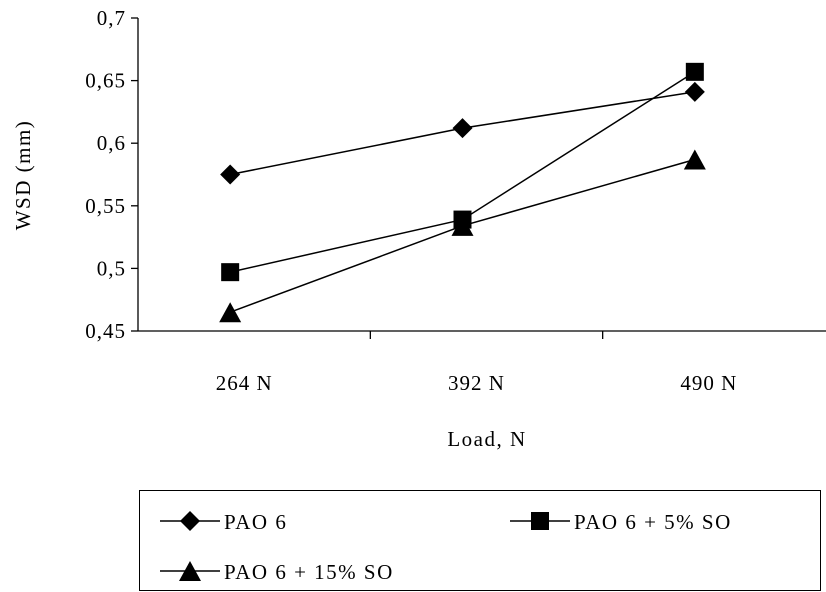 This screenshot has width=826, height=592. Describe the element at coordinates (23, 175) in the screenshot. I see `y-axis-label: WSD (mm)` at that location.